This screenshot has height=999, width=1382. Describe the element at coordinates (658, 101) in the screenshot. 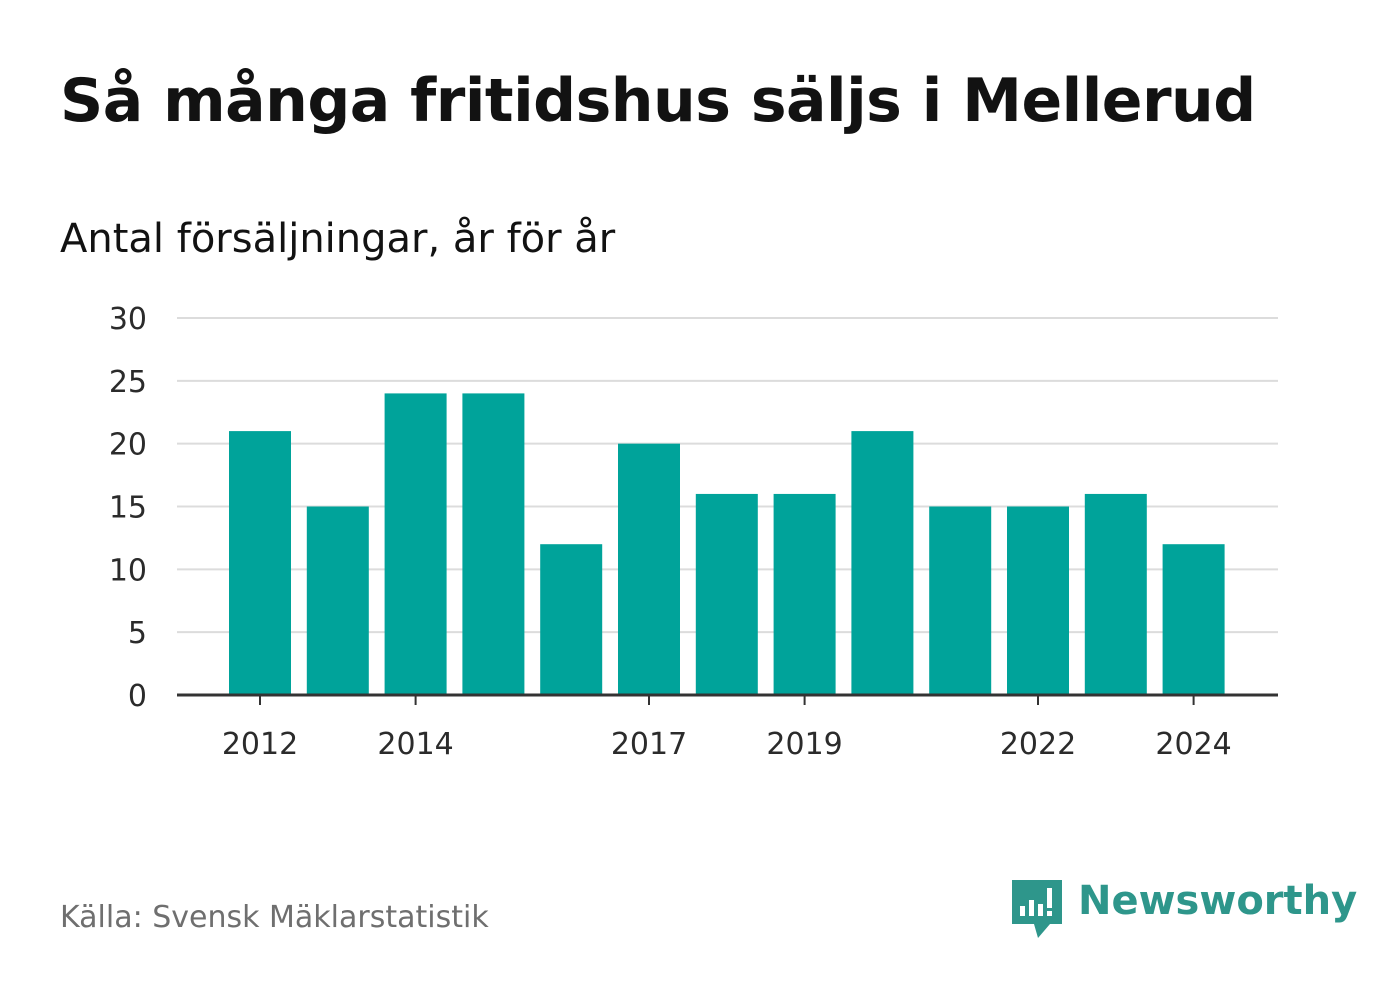

I see `chart-title: Så många fritidshus säljs i Mellerud` at that location.